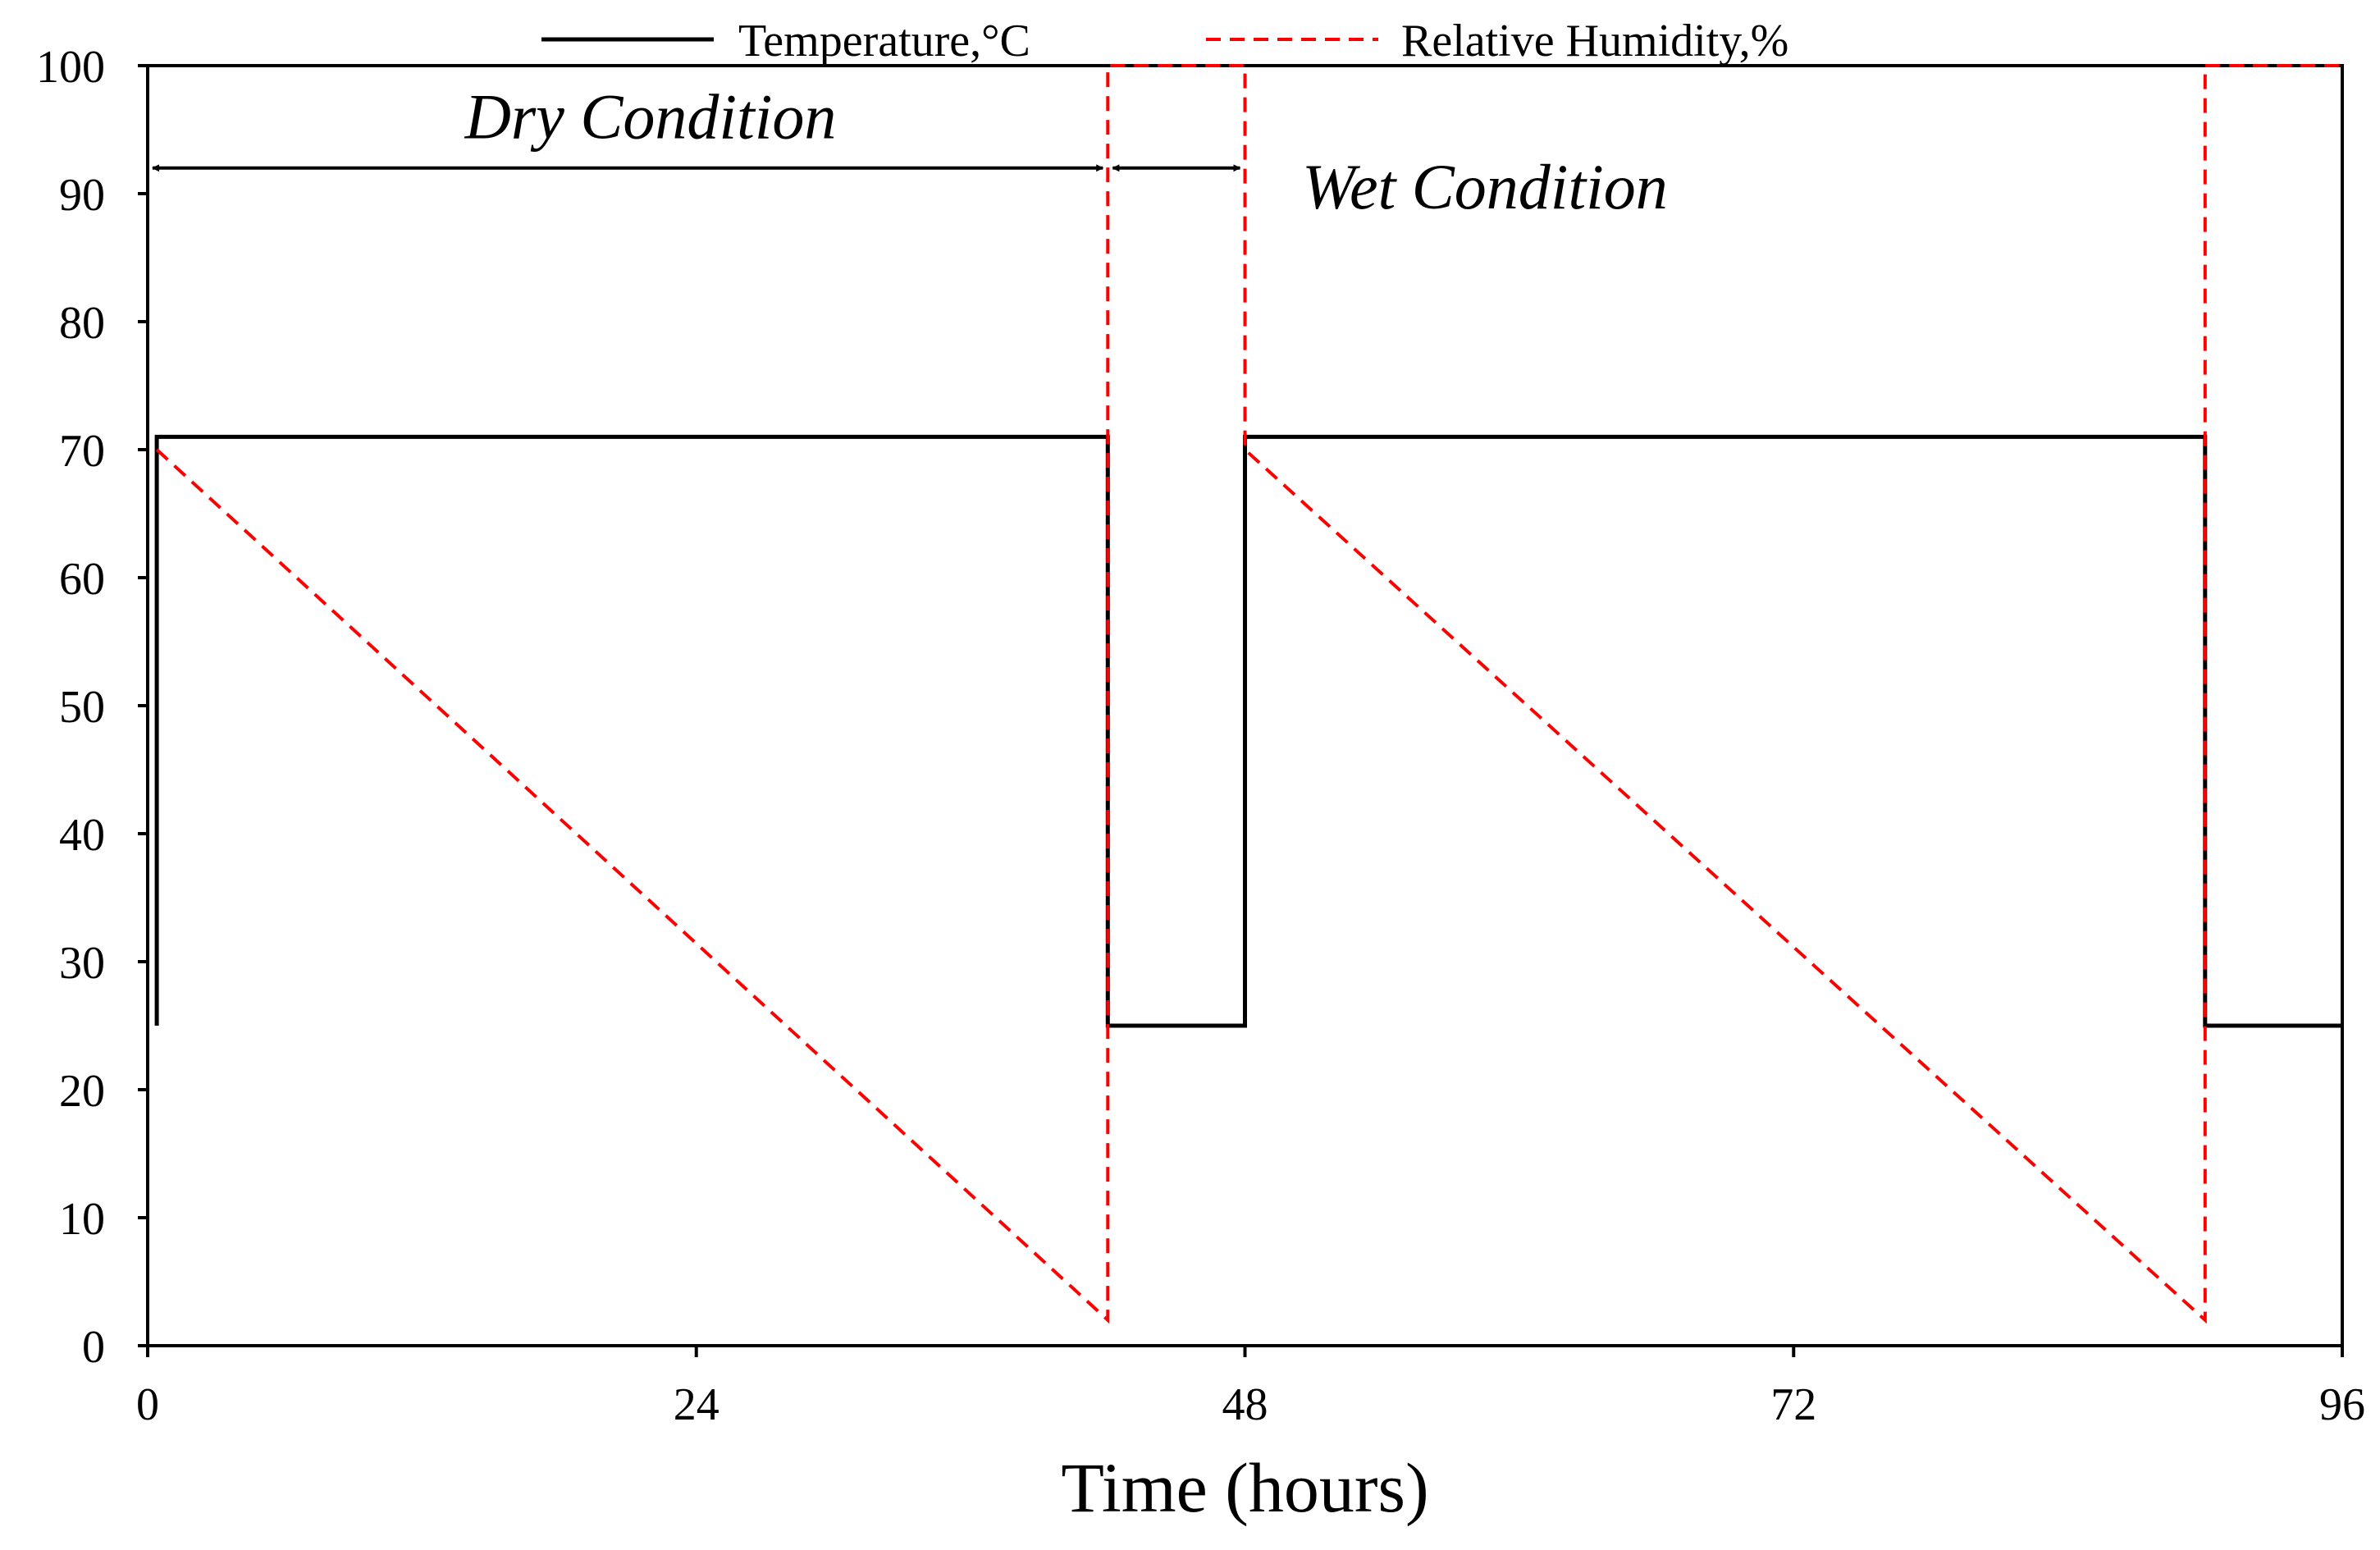 The width and height of the screenshot is (2380, 1550). I want to click on legend-label-temperature: Temperature,°C, so click(884, 41).